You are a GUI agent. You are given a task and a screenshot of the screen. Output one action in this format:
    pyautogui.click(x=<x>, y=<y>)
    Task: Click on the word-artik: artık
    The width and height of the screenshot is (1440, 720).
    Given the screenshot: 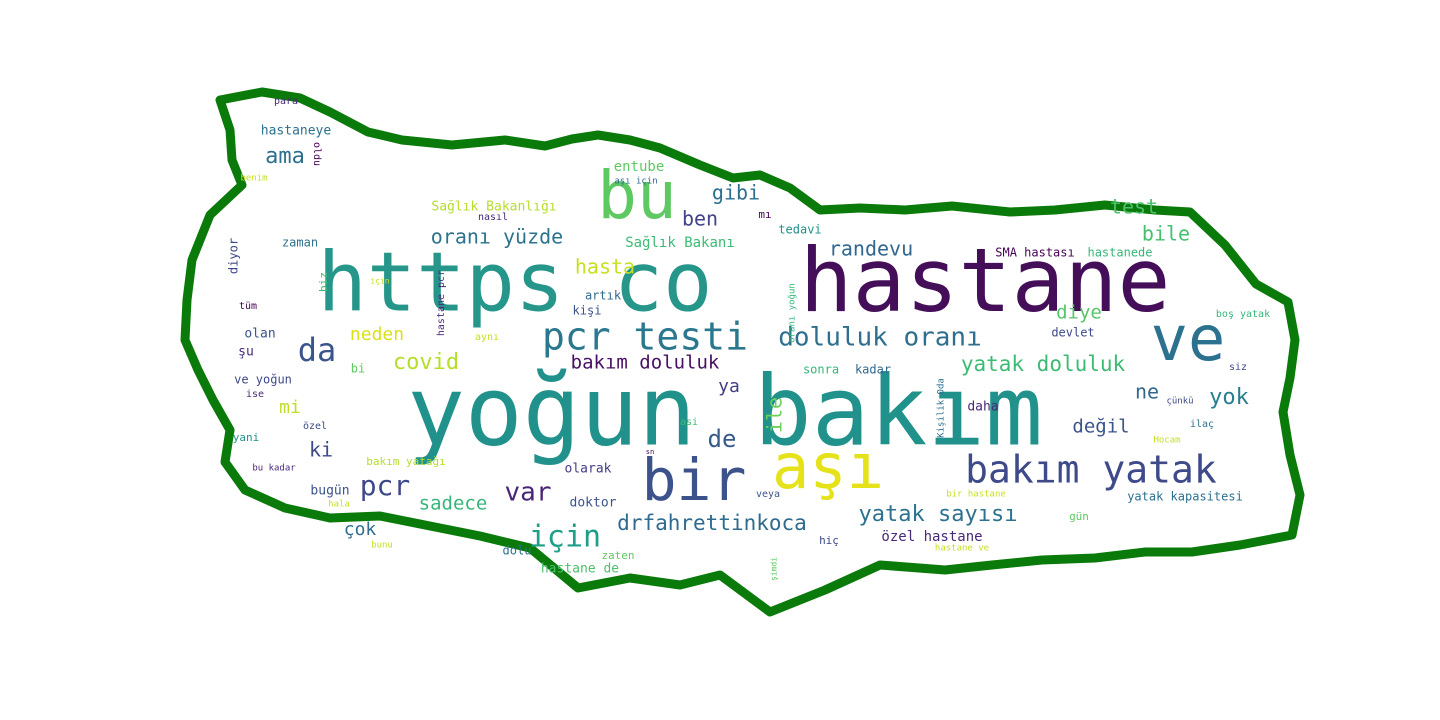 What is the action you would take?
    pyautogui.click(x=603, y=296)
    